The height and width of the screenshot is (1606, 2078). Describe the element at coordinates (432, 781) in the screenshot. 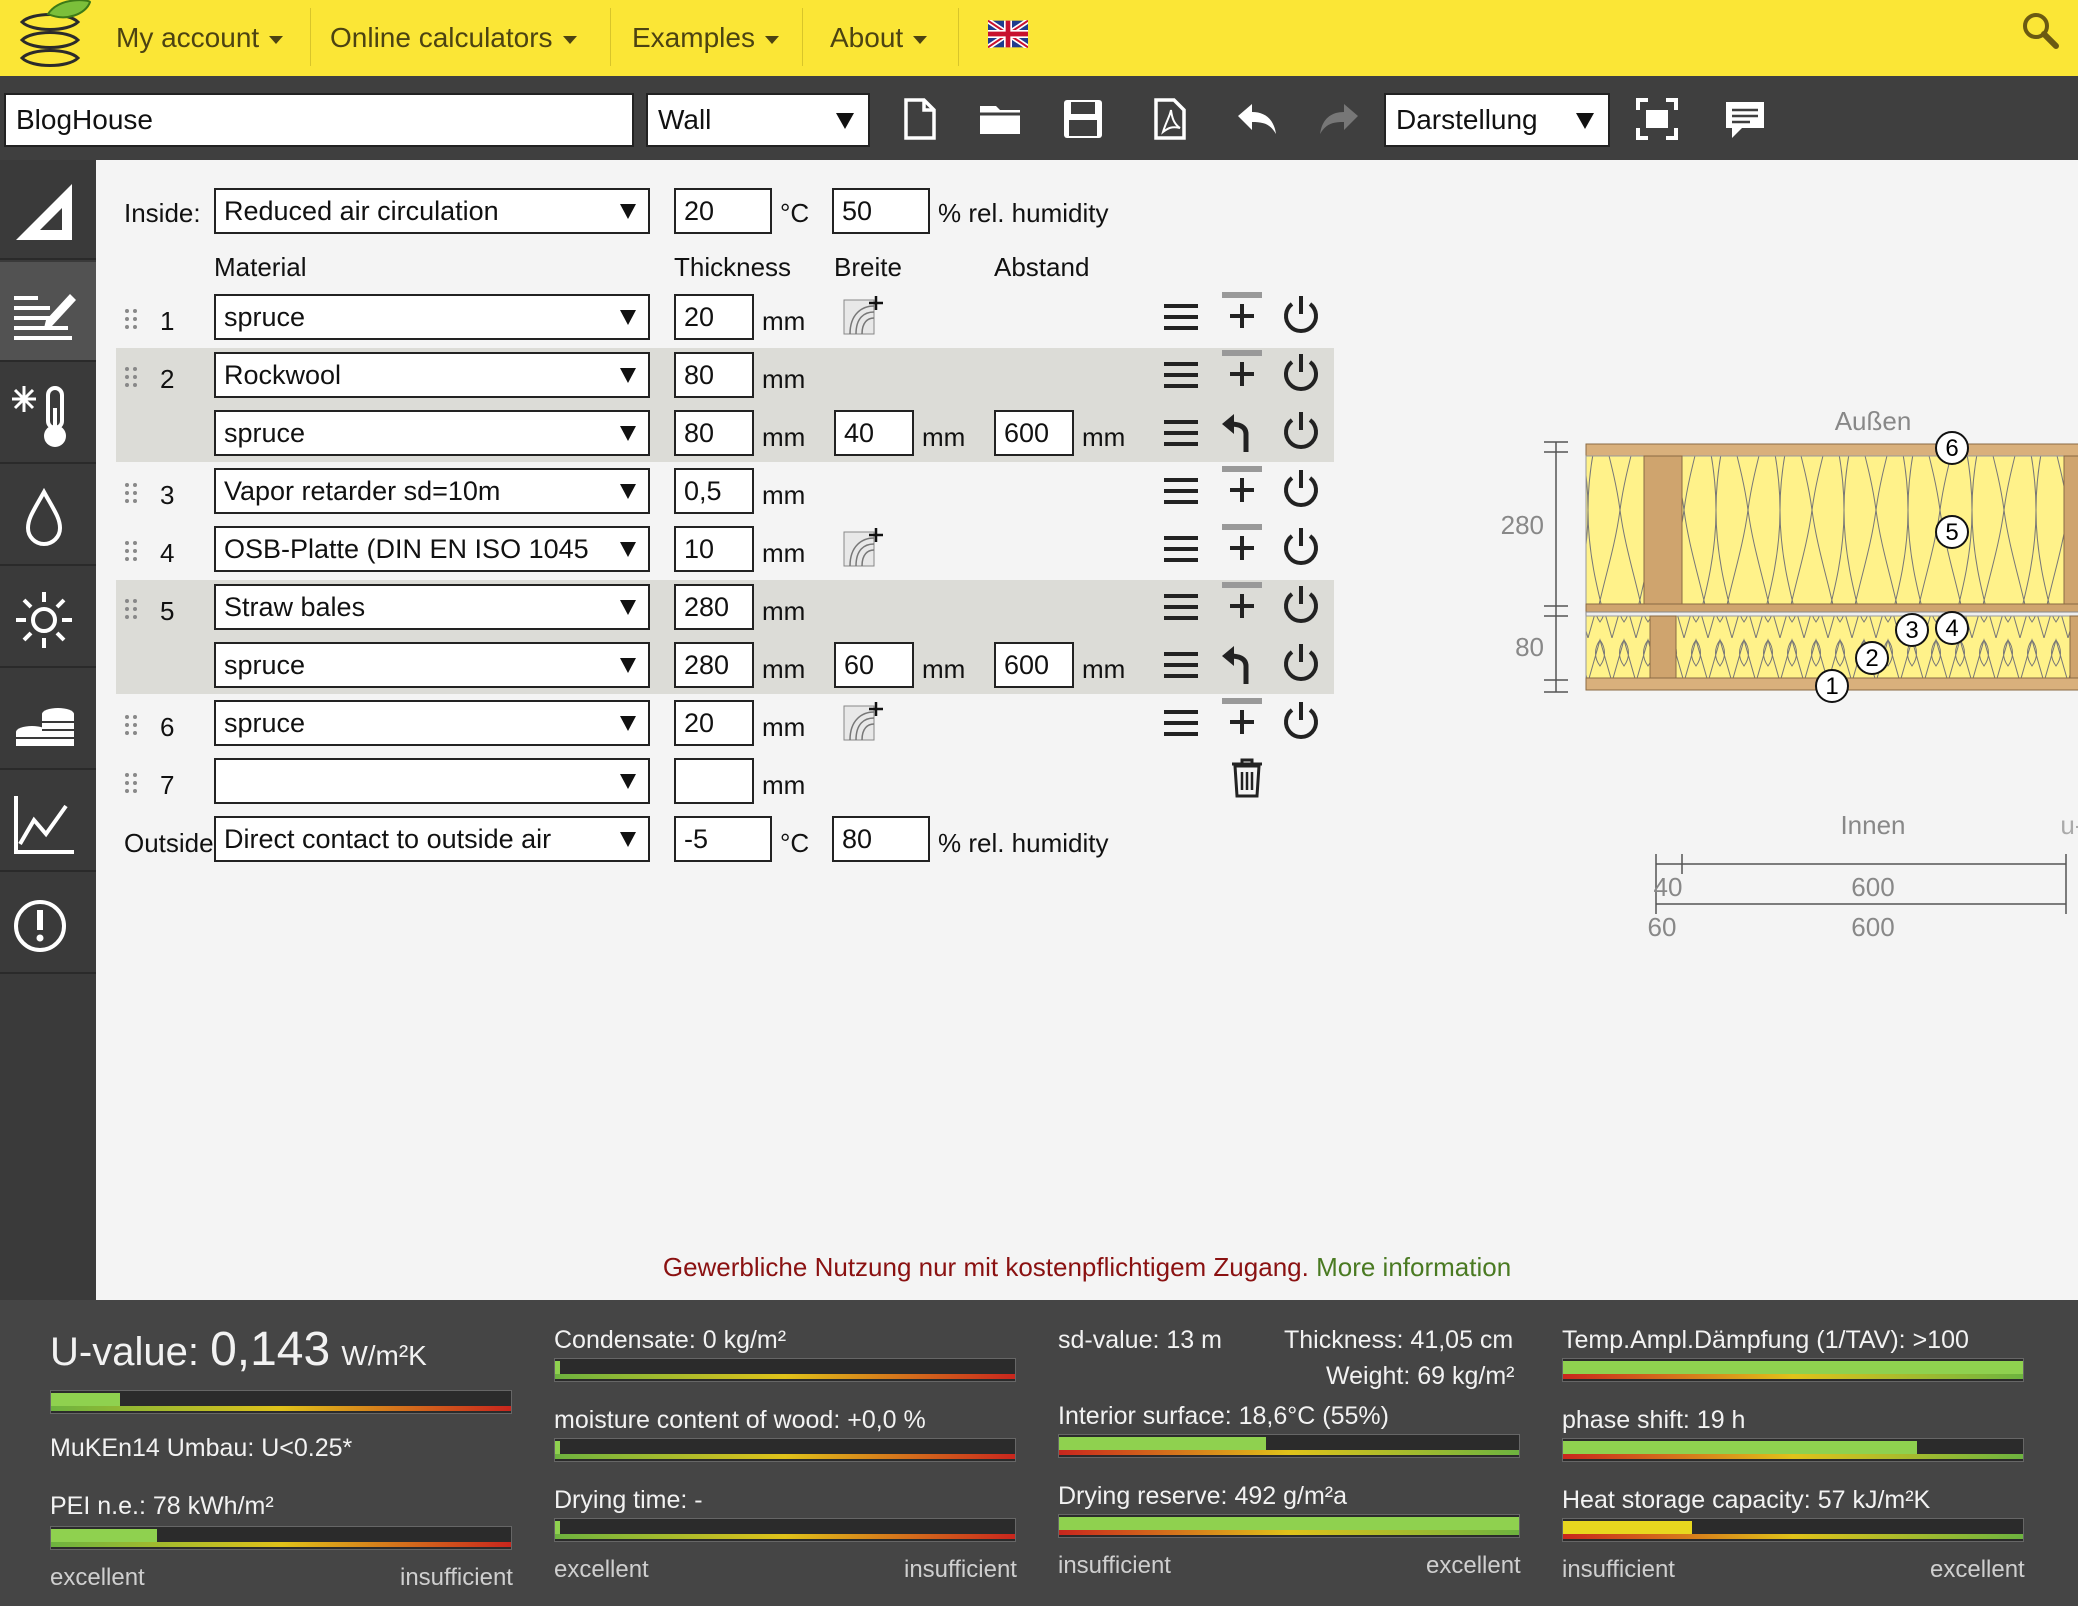

I see `material-select` at that location.